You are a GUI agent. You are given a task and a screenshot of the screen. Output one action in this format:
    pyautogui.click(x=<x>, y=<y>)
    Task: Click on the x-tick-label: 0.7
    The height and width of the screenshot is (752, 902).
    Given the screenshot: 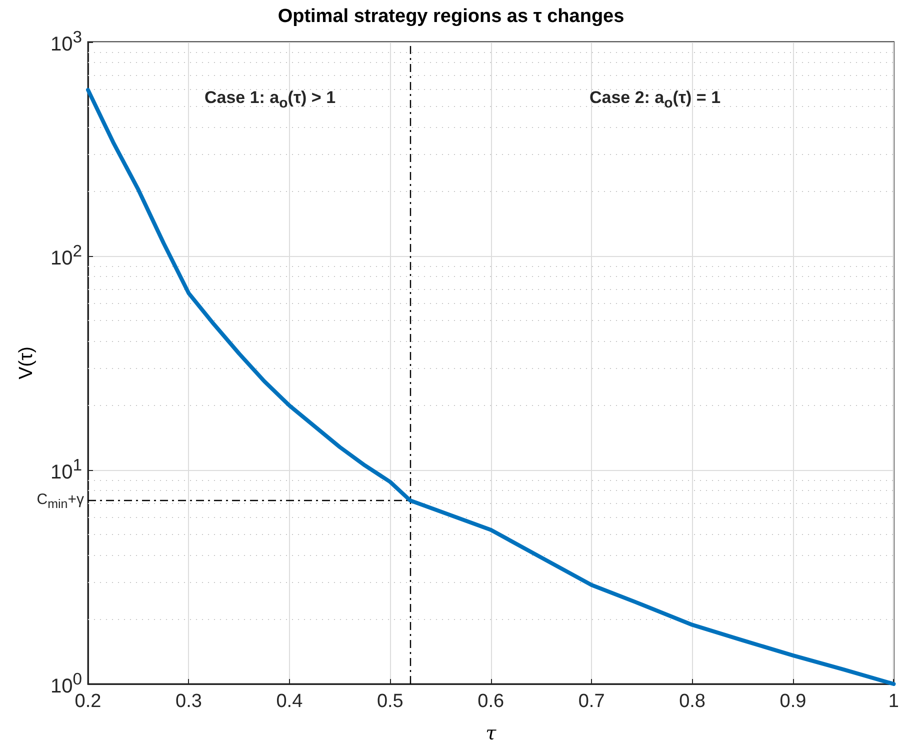 What is the action you would take?
    pyautogui.click(x=591, y=701)
    